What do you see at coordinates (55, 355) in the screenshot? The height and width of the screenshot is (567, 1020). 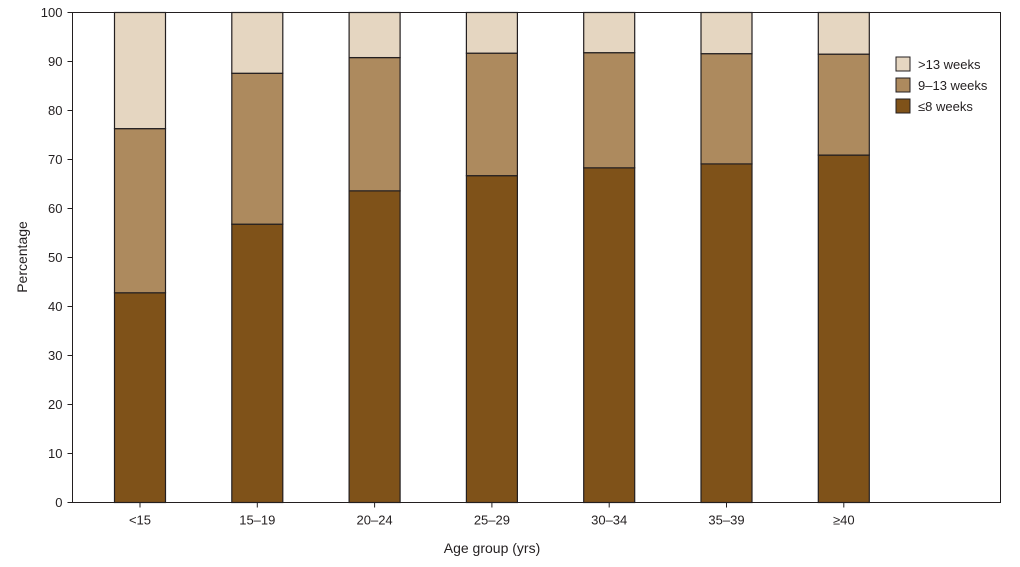 I see `y-tick-label: 30` at bounding box center [55, 355].